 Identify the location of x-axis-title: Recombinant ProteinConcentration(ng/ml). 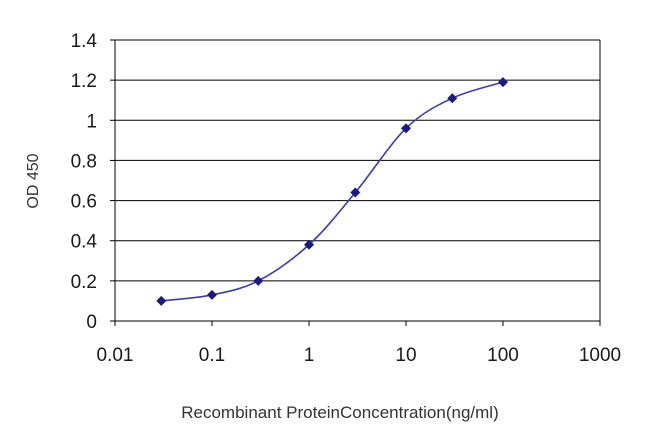
(340, 412).